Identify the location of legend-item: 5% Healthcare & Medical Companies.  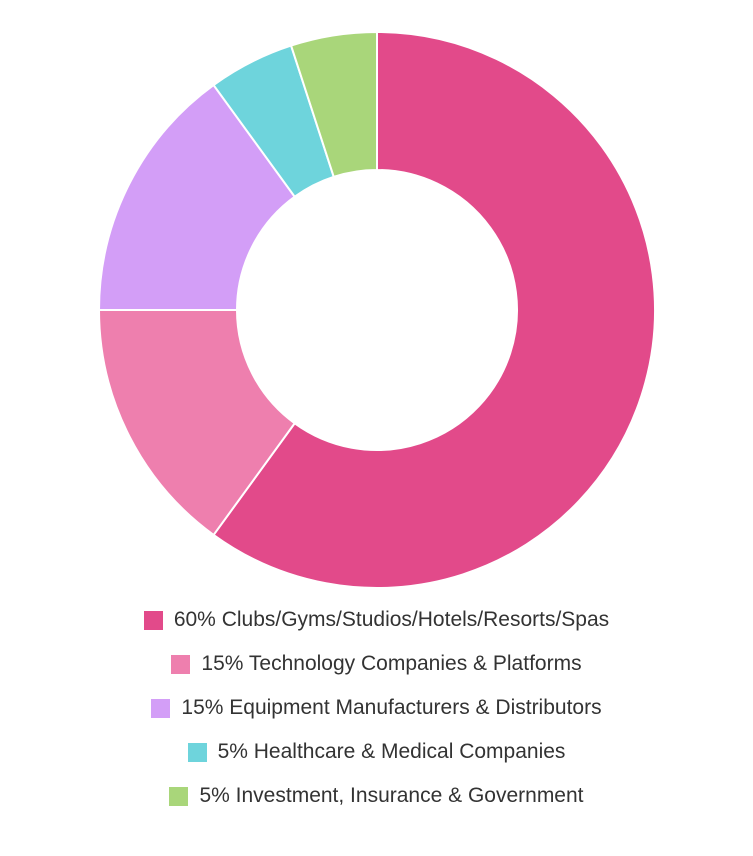
(376, 752).